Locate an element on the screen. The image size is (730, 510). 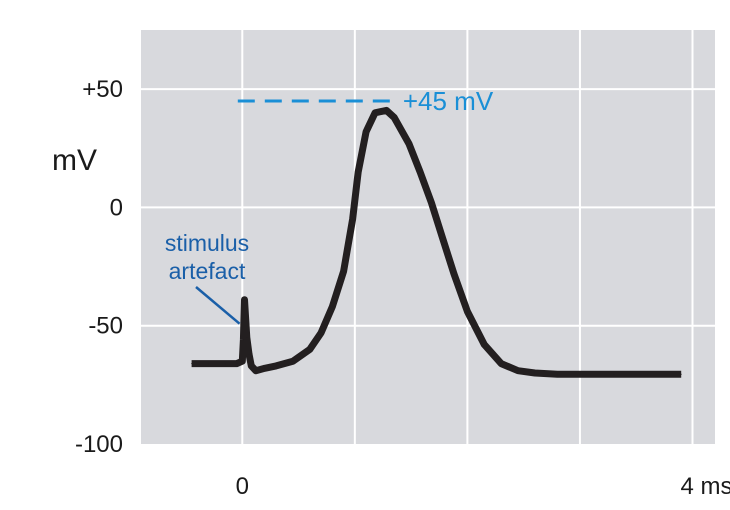
reference-line-label: +45 mV is located at coordinates (448, 101).